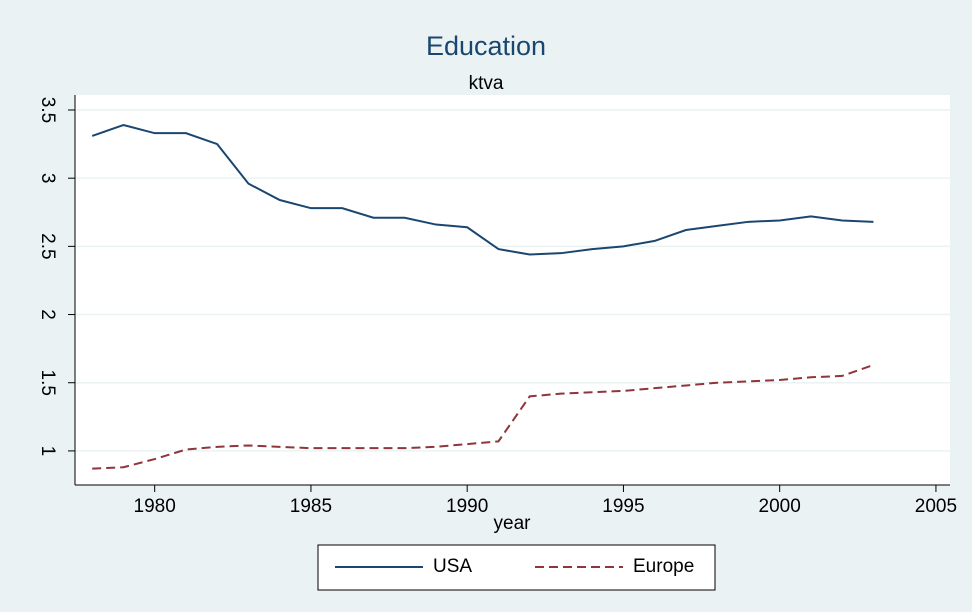 The height and width of the screenshot is (612, 972). What do you see at coordinates (452, 566) in the screenshot?
I see `legend-label: USA` at bounding box center [452, 566].